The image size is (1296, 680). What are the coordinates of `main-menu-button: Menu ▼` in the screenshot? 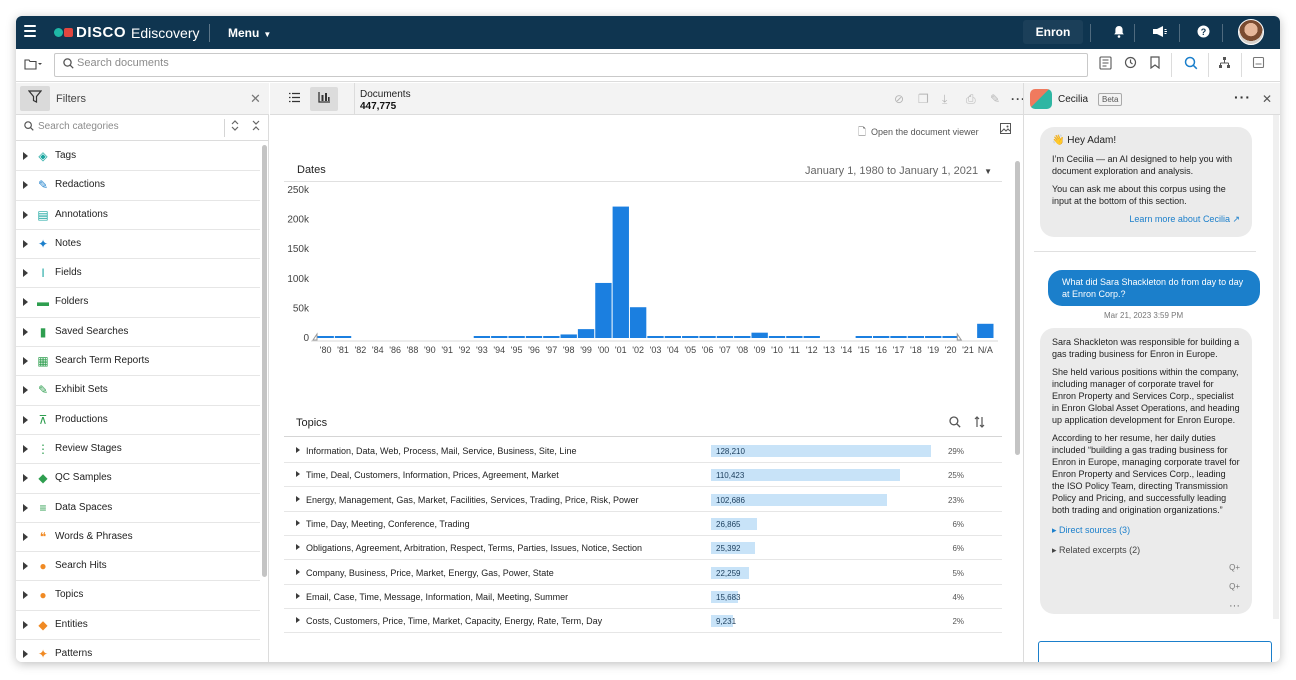 It's located at (249, 33).